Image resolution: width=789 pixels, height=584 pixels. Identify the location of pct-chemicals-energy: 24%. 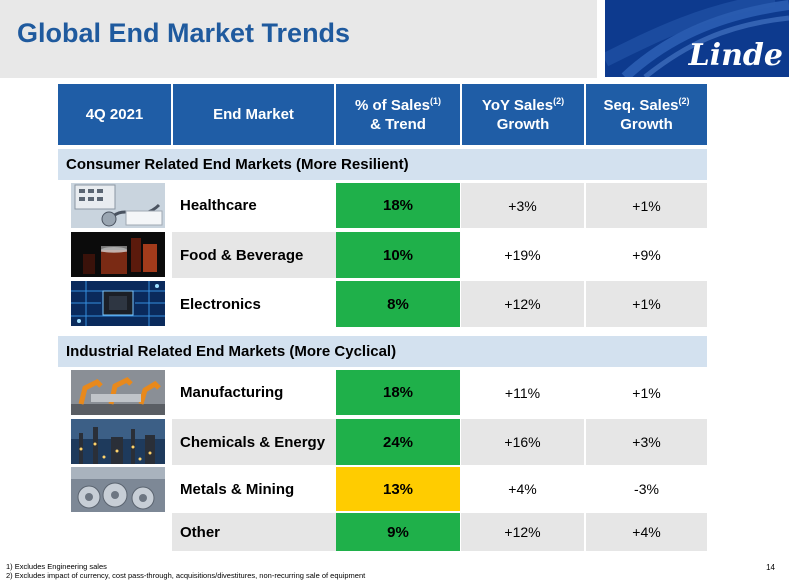
(398, 442).